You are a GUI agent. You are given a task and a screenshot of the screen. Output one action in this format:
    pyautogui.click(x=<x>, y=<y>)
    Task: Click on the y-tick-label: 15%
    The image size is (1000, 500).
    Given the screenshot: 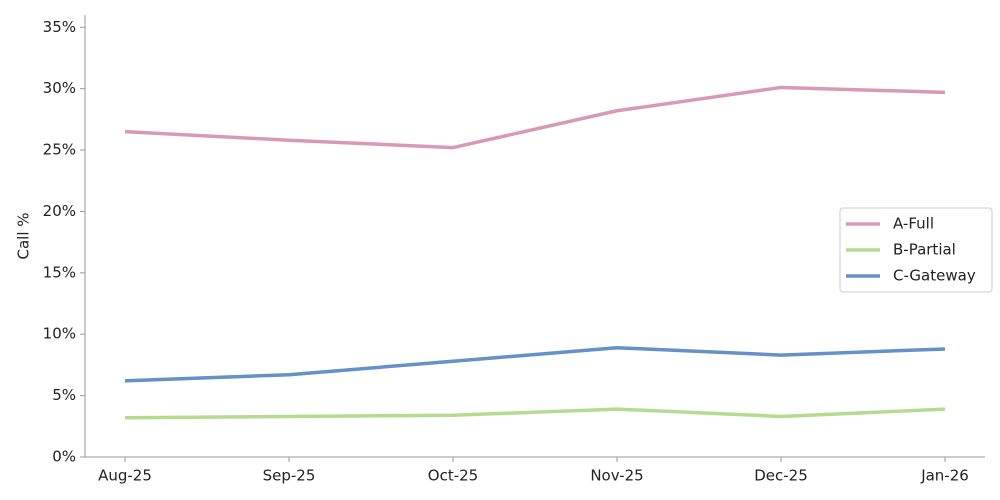 What is the action you would take?
    pyautogui.click(x=59, y=272)
    